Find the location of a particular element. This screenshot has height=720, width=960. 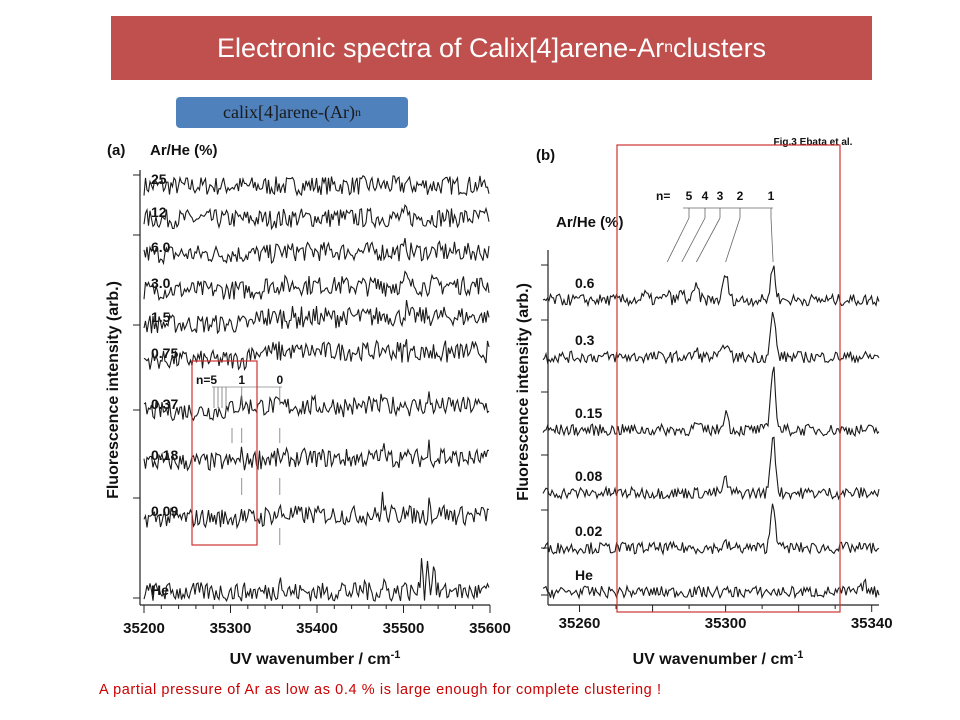

panel-b-cluster-label-n4: 4 is located at coordinates (705, 196).